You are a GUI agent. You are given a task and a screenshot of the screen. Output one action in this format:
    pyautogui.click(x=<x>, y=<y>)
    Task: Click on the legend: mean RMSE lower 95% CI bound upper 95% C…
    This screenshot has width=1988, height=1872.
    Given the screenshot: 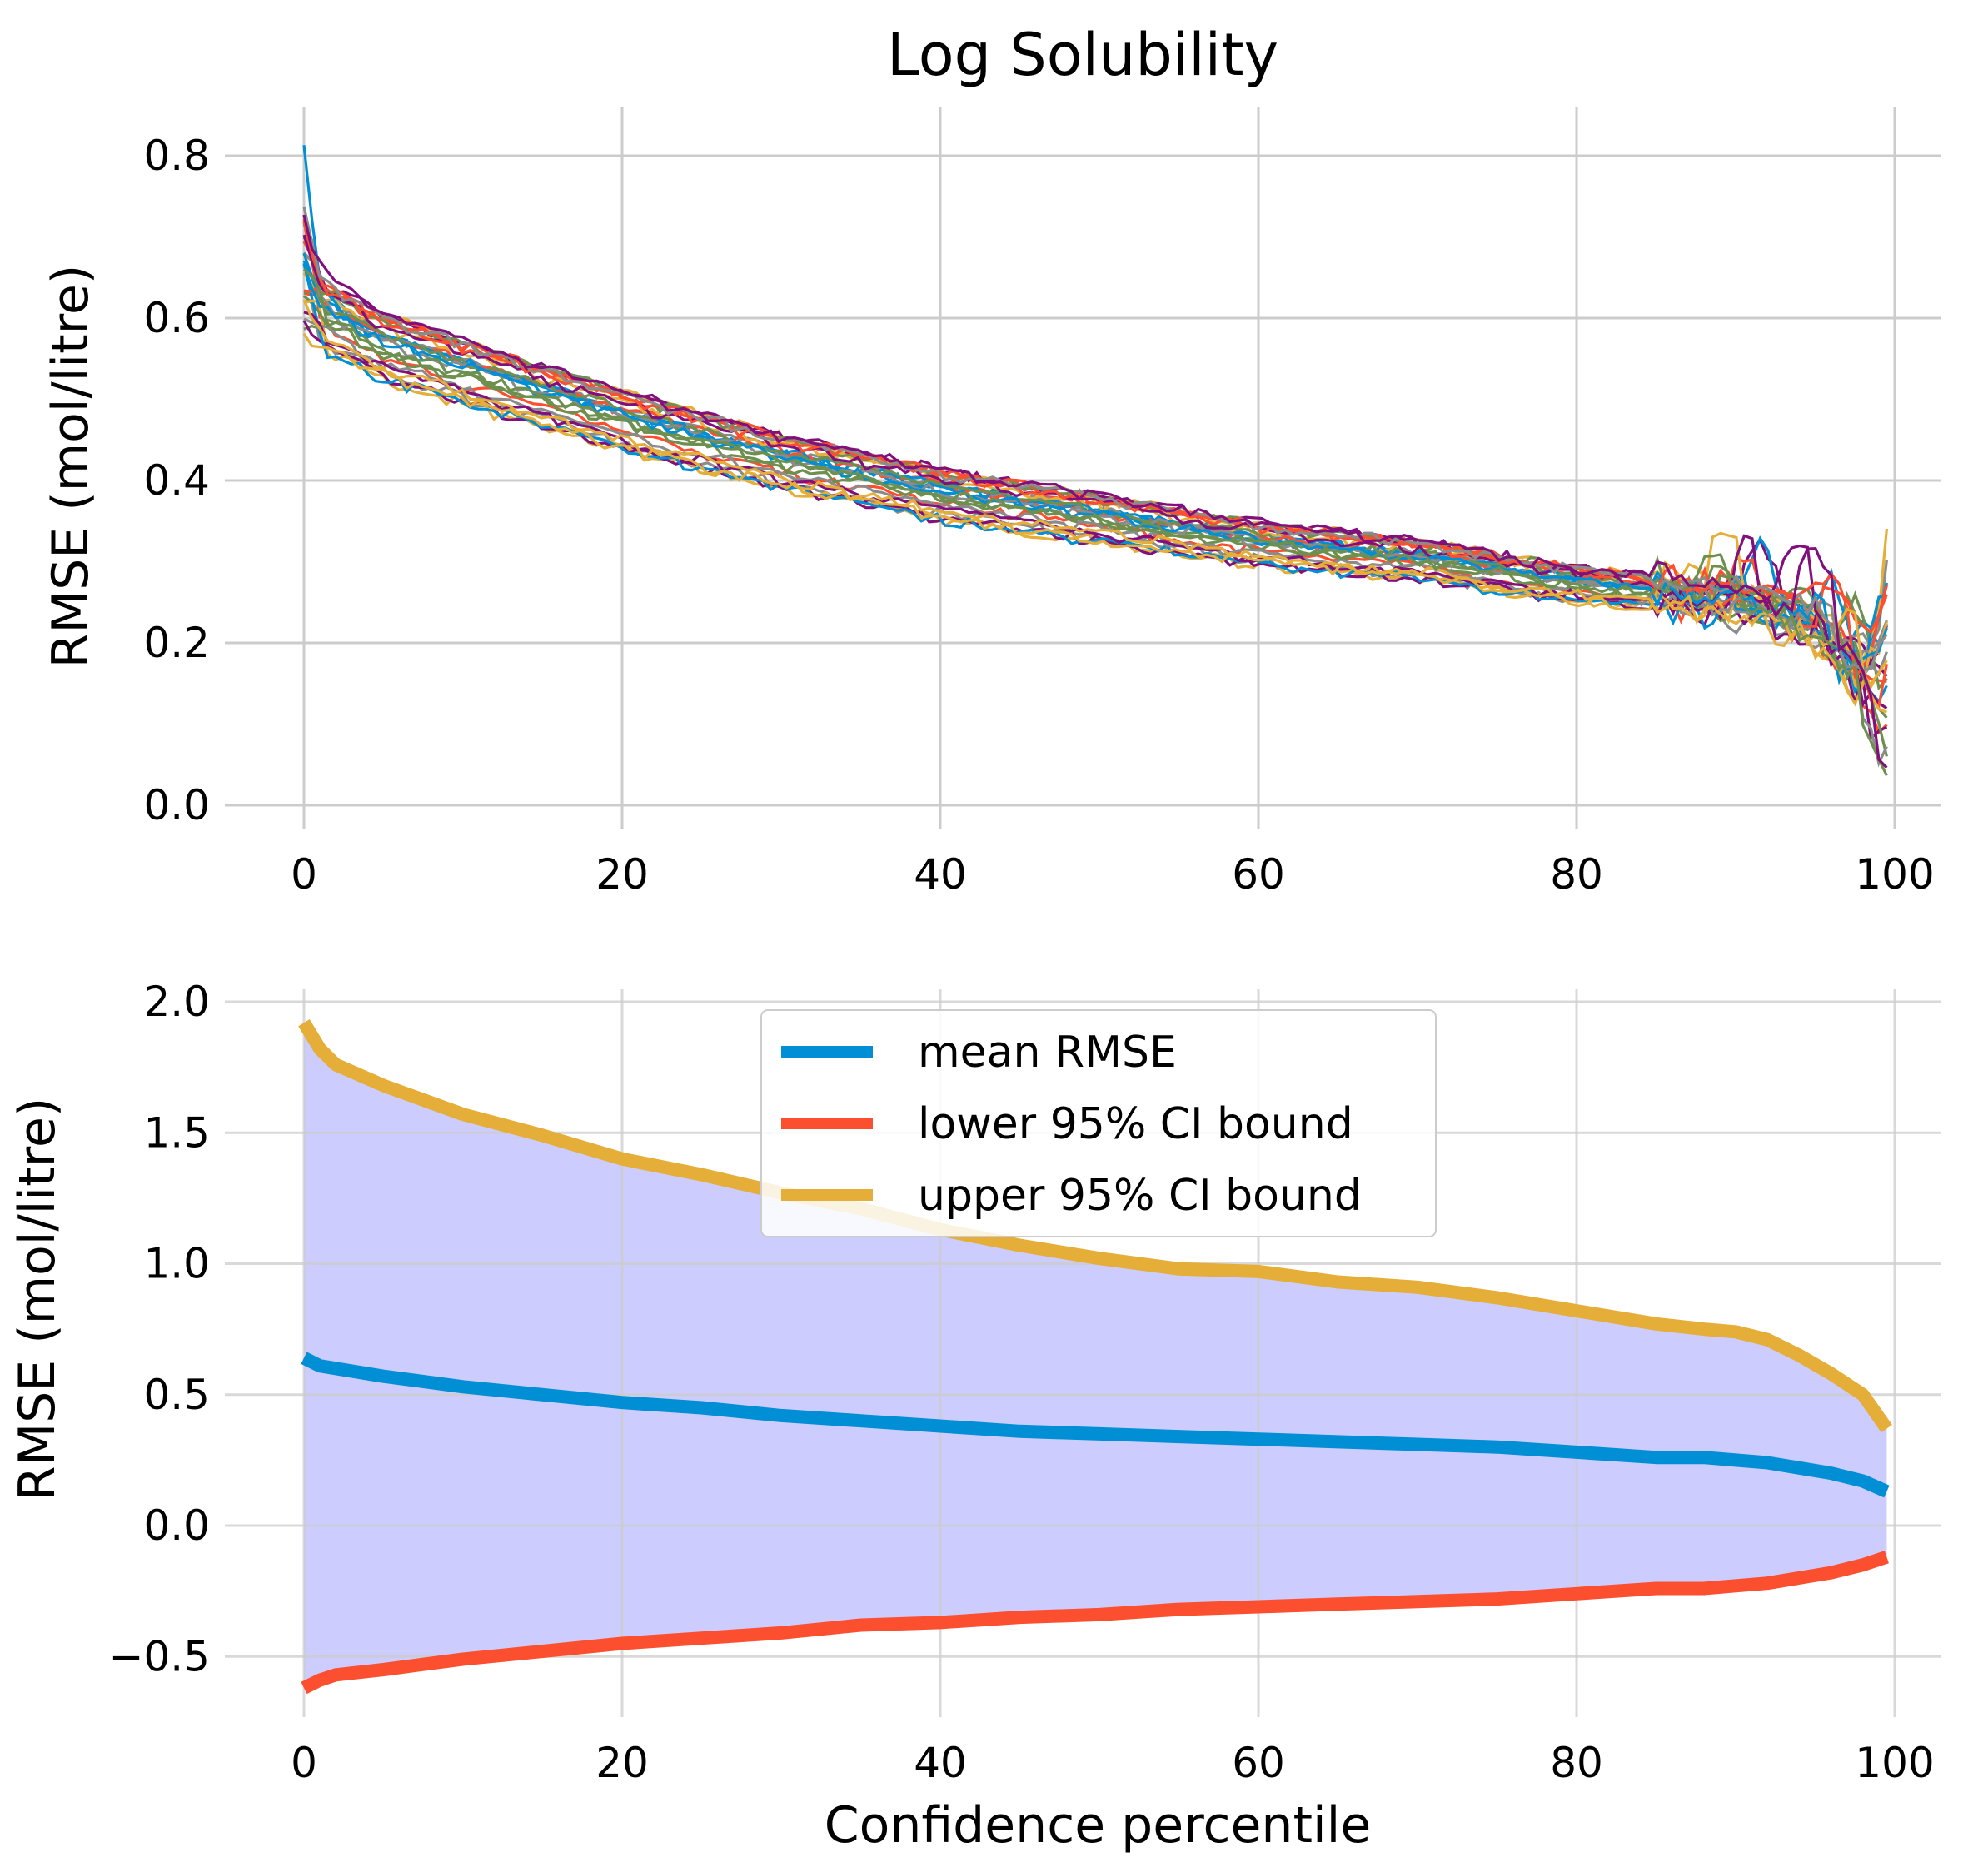 What is the action you would take?
    pyautogui.click(x=1099, y=1123)
    